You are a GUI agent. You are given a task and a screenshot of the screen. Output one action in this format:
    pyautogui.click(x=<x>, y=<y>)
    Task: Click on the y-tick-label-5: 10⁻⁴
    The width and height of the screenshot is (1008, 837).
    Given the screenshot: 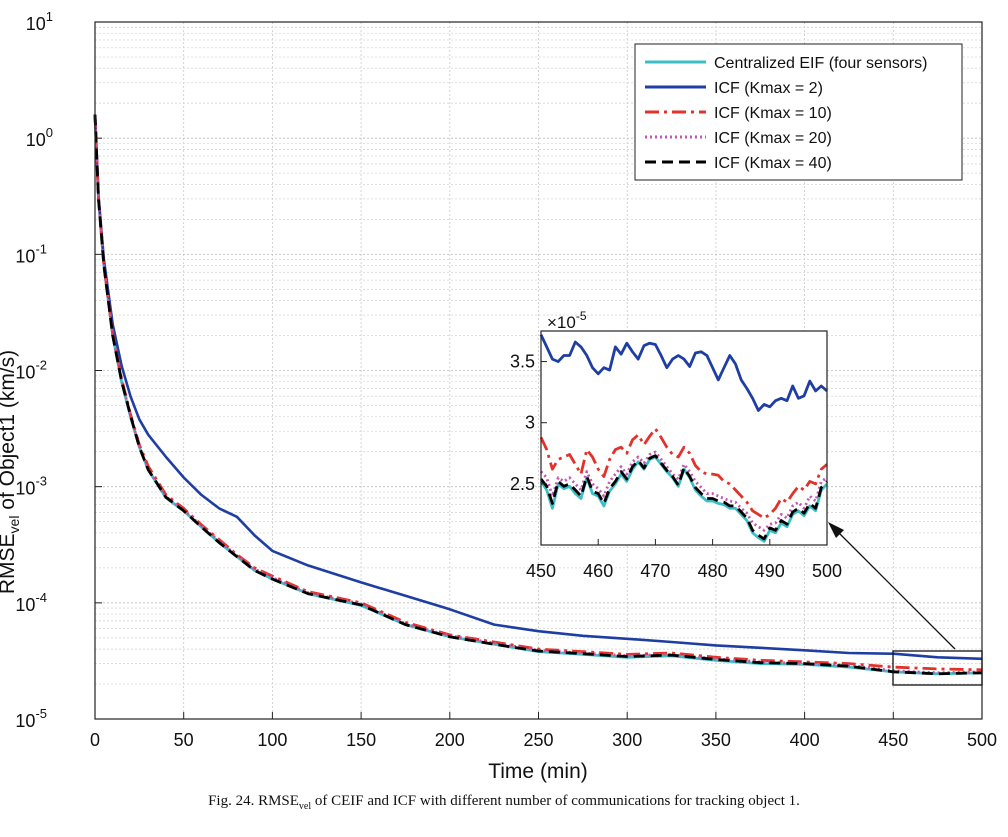 What is the action you would take?
    pyautogui.click(x=31, y=602)
    